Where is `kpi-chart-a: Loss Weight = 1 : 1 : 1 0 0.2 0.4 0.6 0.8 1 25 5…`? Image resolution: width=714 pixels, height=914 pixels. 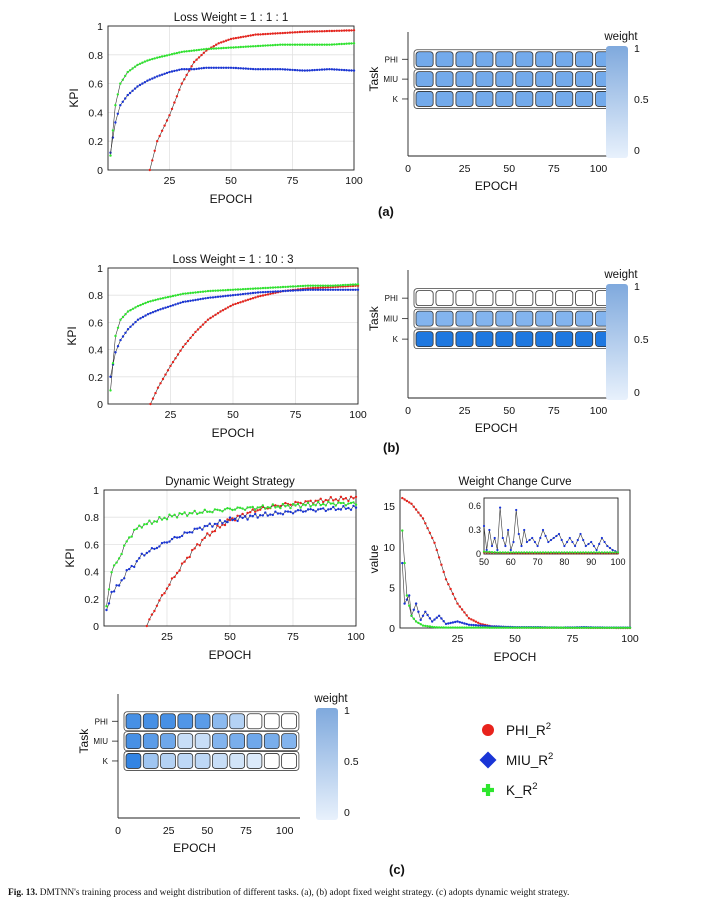 kpi-chart-a: Loss Weight = 1 : 1 : 1 0 0.2 0.4 0.6 0.8 1 25 5… is located at coordinates (215, 108).